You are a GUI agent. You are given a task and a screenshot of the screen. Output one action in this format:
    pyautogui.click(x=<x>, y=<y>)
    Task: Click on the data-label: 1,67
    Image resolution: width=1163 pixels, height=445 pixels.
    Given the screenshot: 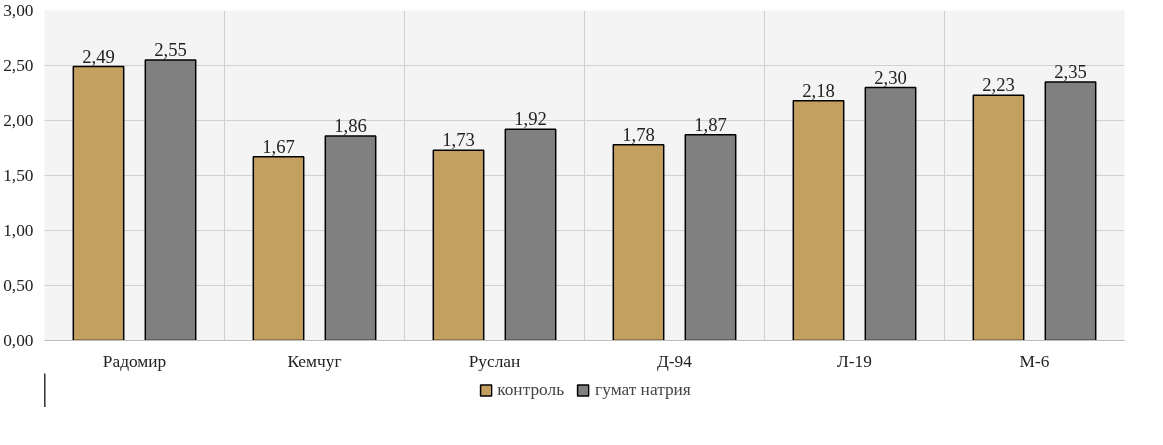 What is the action you would take?
    pyautogui.click(x=278, y=146)
    